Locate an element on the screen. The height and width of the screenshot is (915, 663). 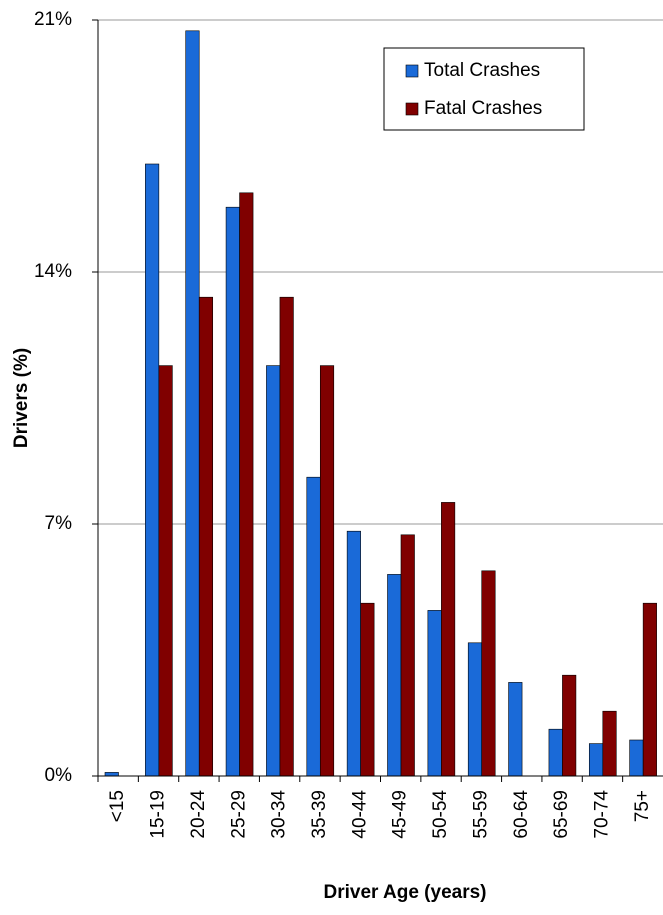
x-tick-label: 30-34 is located at coordinates (279, 814).